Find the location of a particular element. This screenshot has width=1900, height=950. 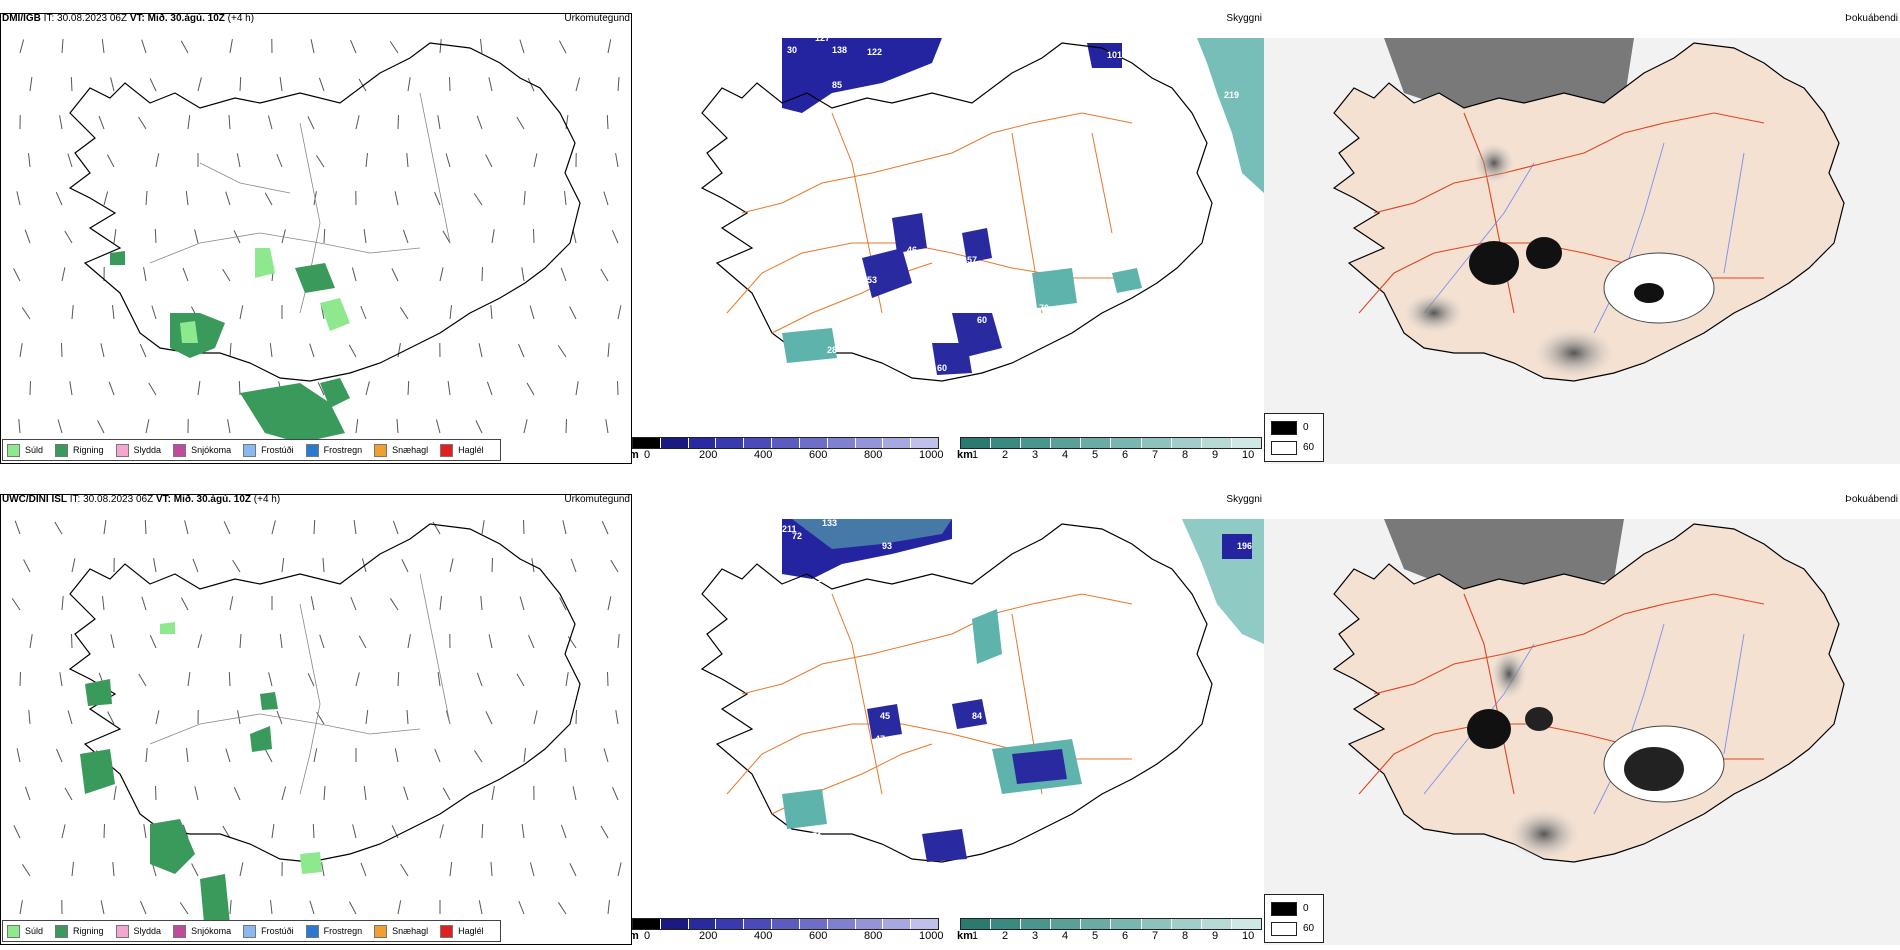

cloud-title: Þokuábendi is located at coordinates (1871, 499).